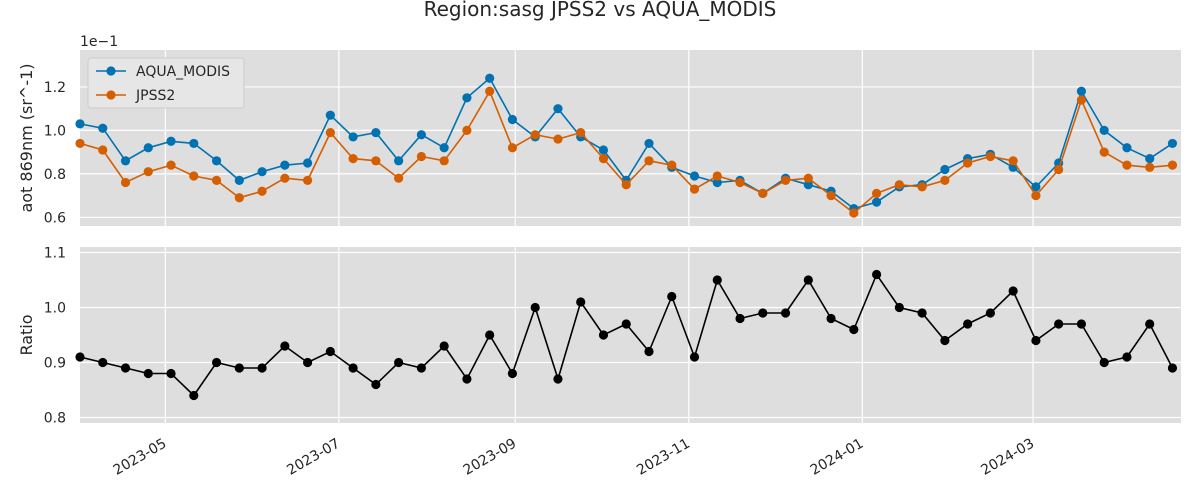  What do you see at coordinates (183, 72) in the screenshot?
I see `legend-label-aqua: AQUA_MODIS` at bounding box center [183, 72].